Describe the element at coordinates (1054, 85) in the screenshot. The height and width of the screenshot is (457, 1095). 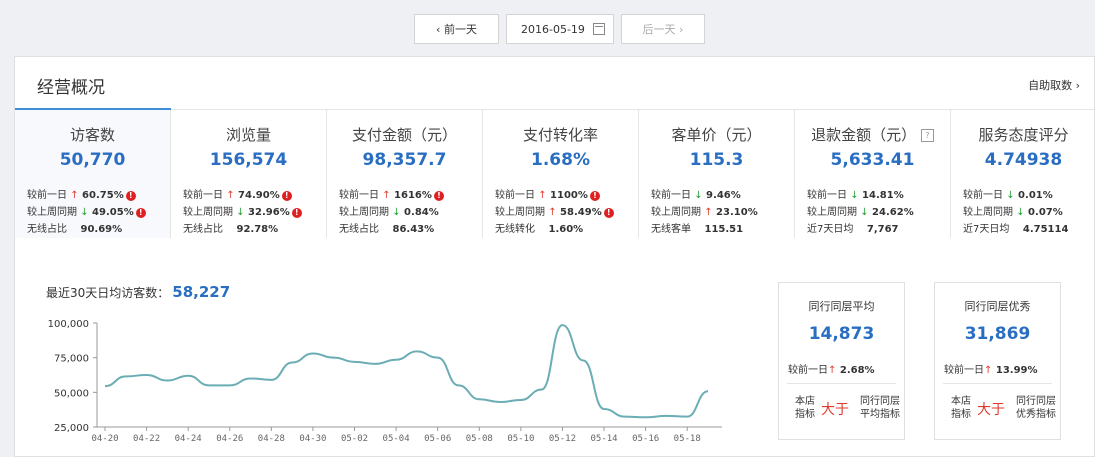
I see `self-service-data-link: 自助取数 ›` at that location.